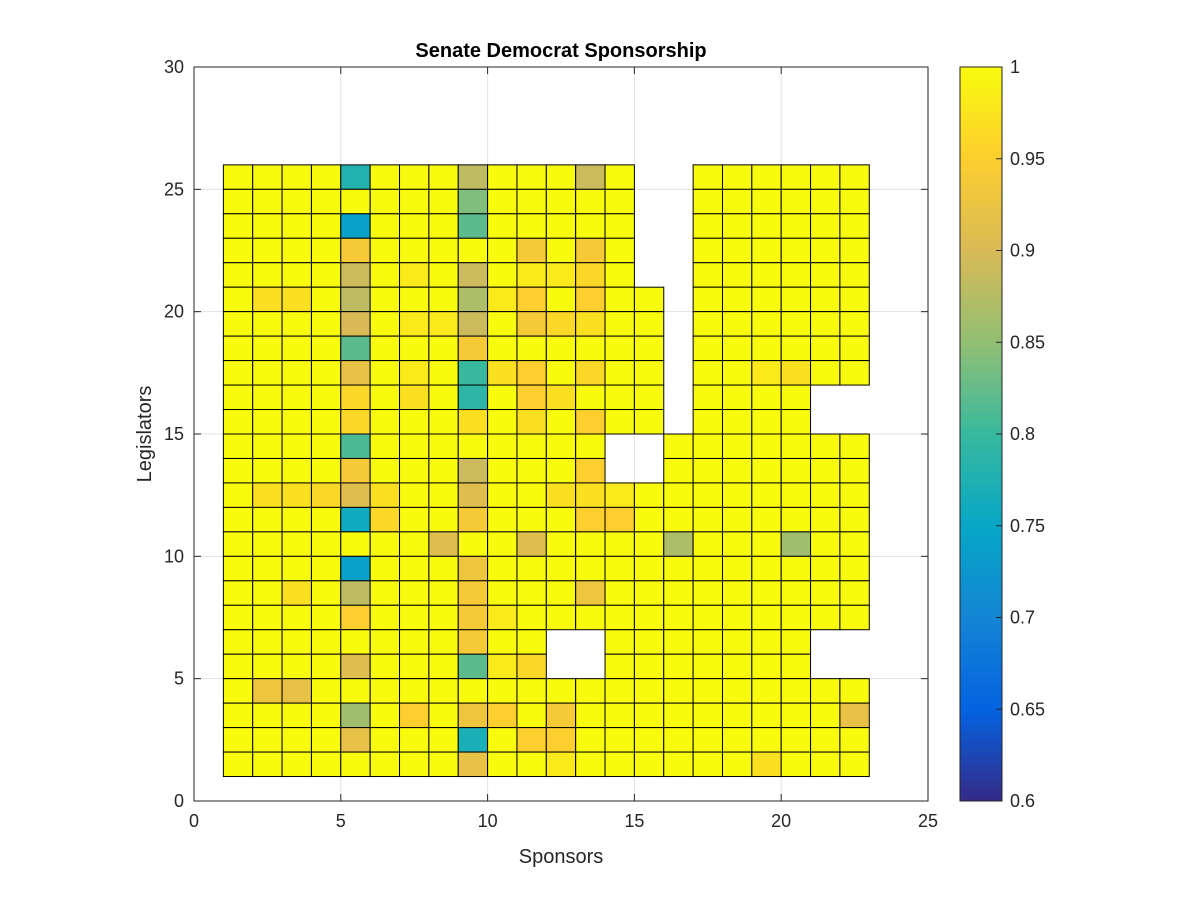 This screenshot has height=900, width=1200. I want to click on y-tick-label: 20, so click(174, 312).